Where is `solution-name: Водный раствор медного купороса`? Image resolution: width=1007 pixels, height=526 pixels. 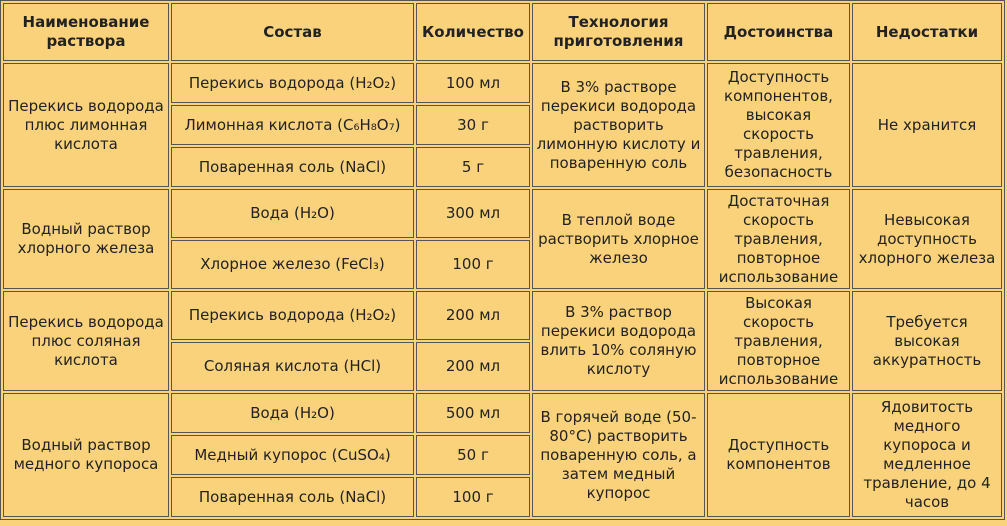
solution-name: Водный раствор медного купороса is located at coordinates (86, 455).